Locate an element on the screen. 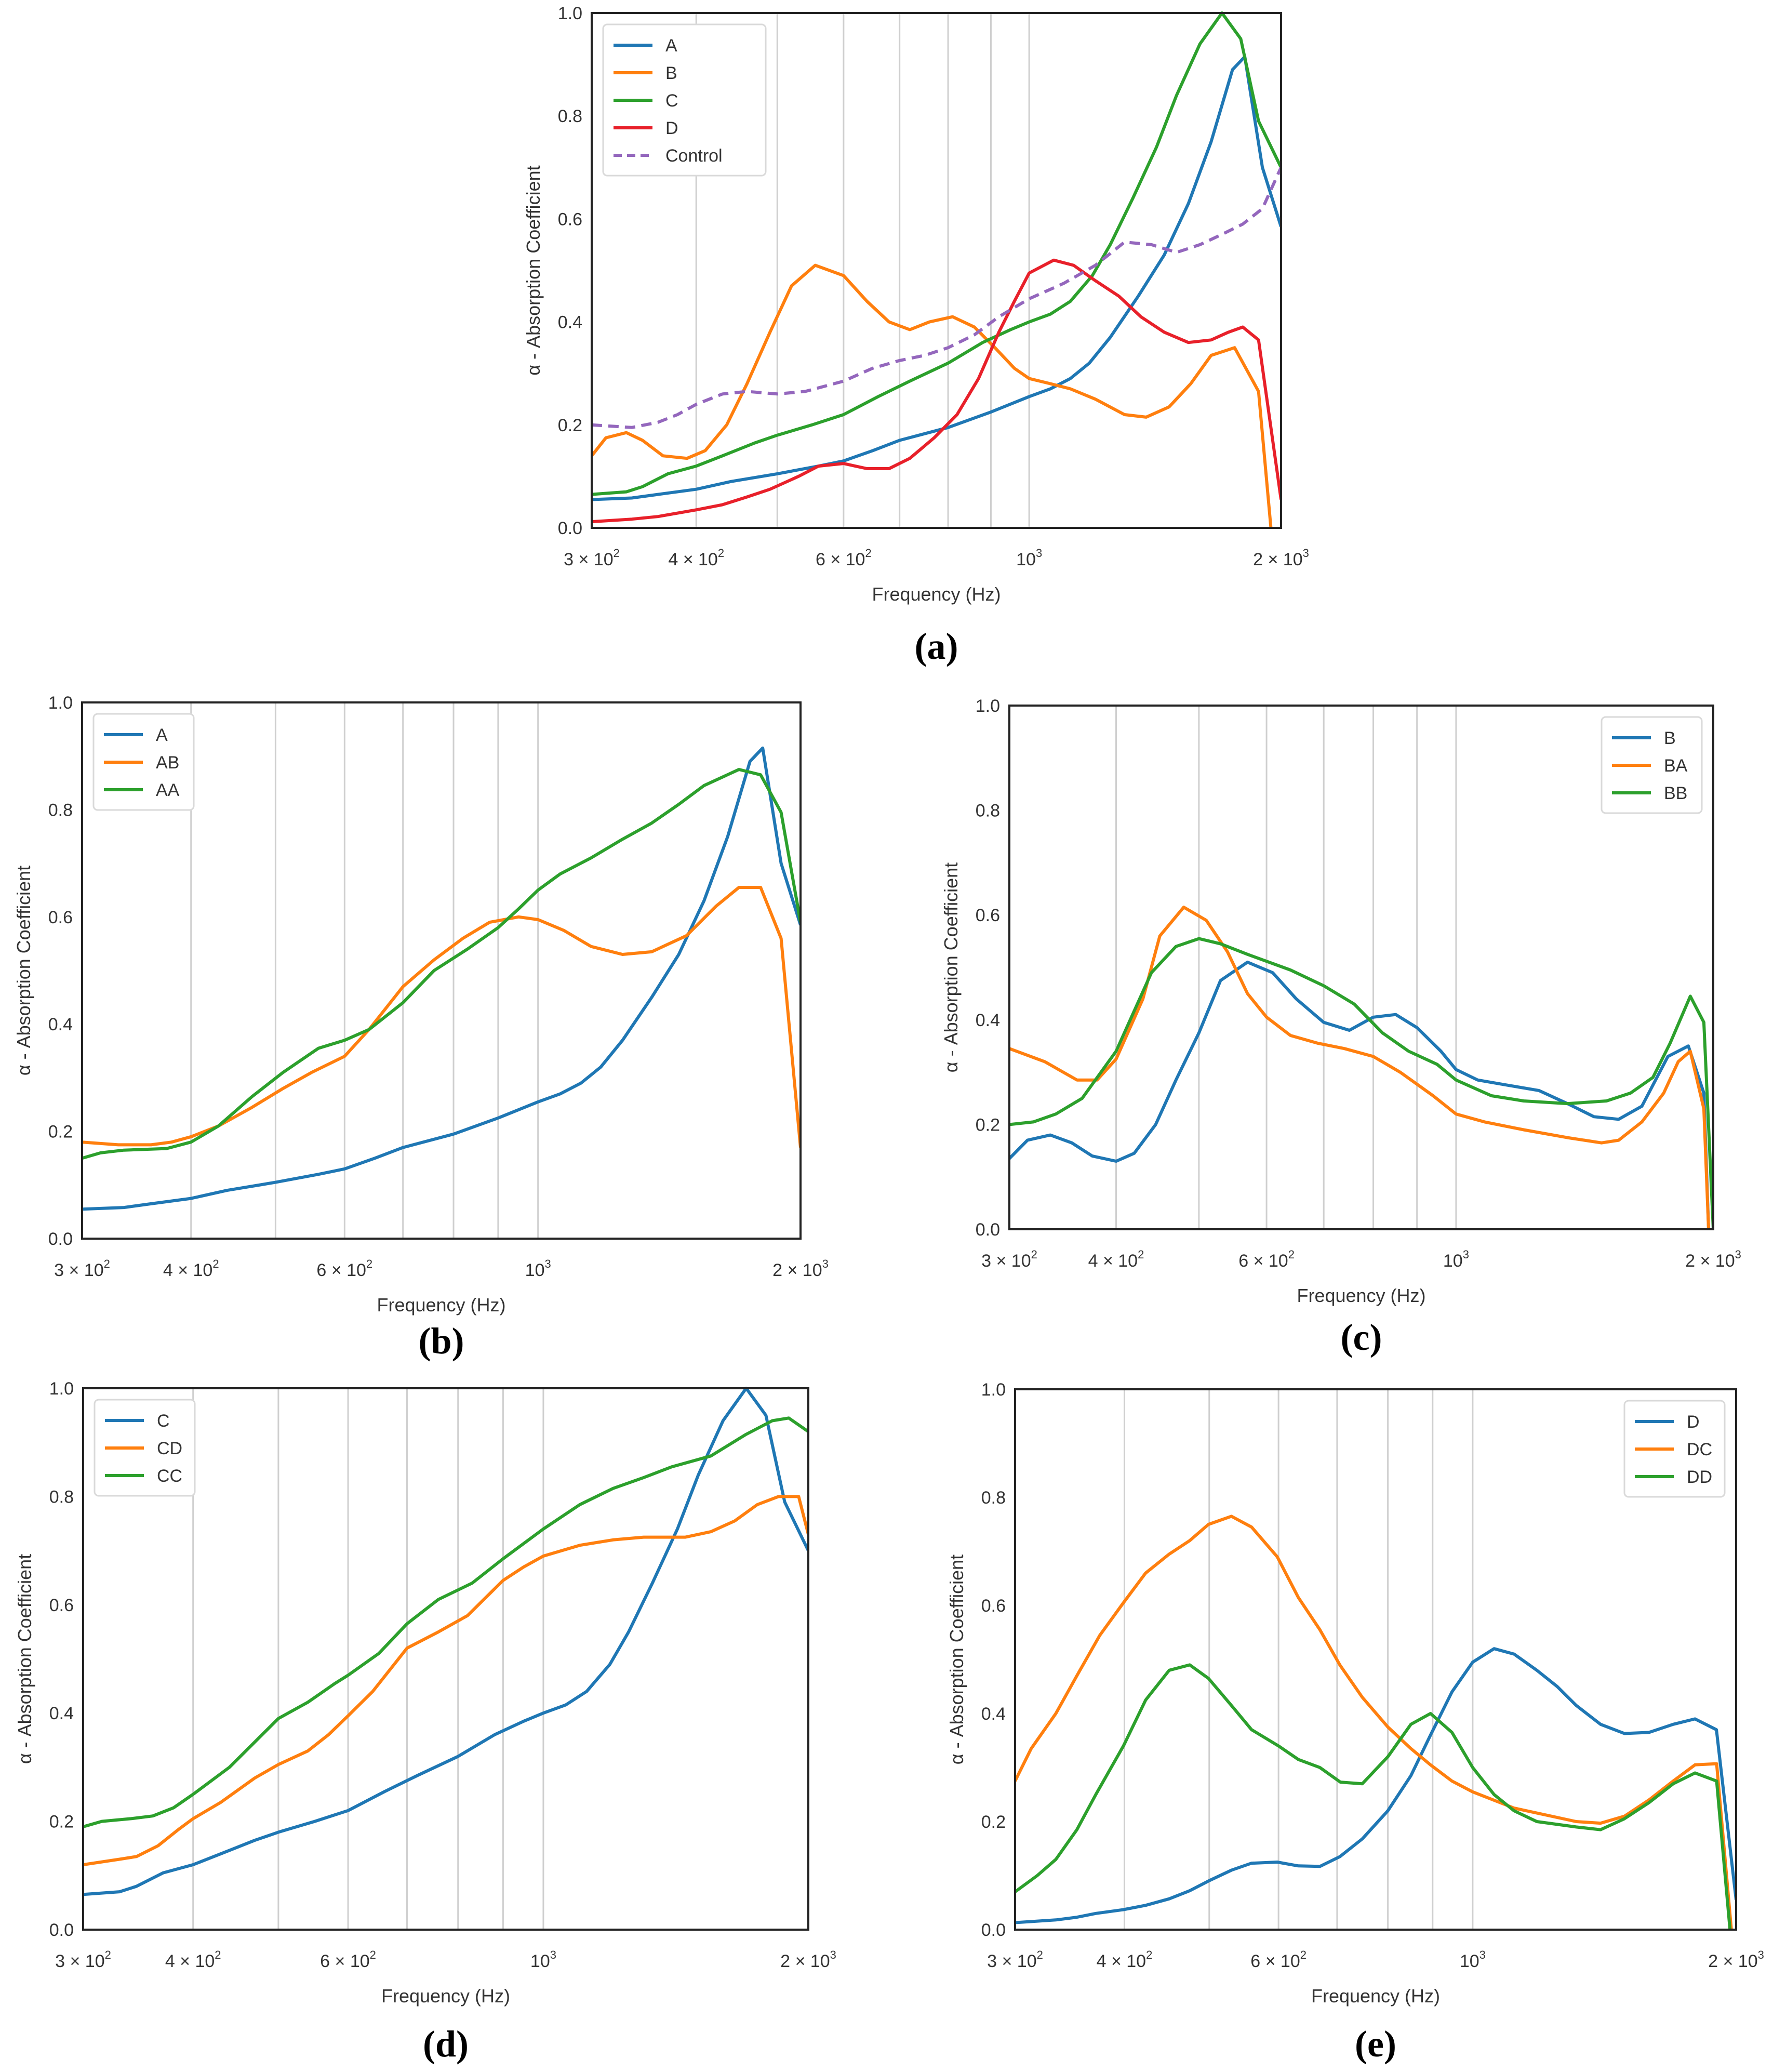 The image size is (1773, 2072). legend: A AB AA is located at coordinates (143, 762).